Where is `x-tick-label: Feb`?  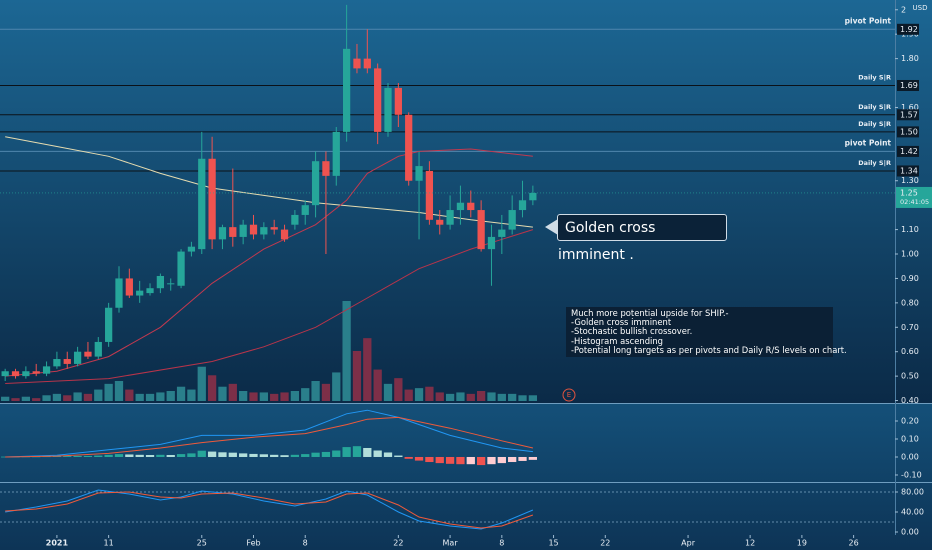 x-tick-label: Feb is located at coordinates (253, 543).